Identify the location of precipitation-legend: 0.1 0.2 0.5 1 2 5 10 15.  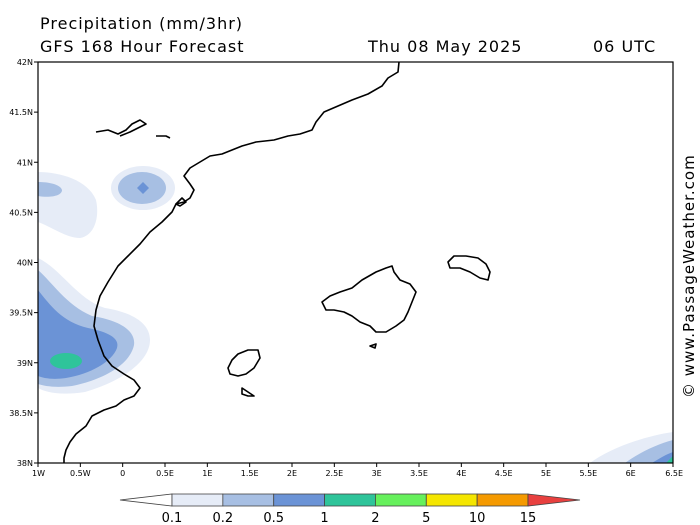
(350, 509).